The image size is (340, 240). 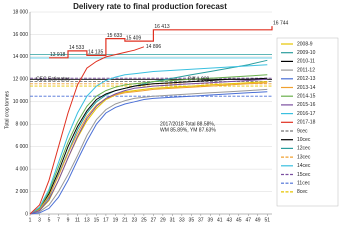 I want to click on x-tick-label: 5, so click(x=49, y=220).